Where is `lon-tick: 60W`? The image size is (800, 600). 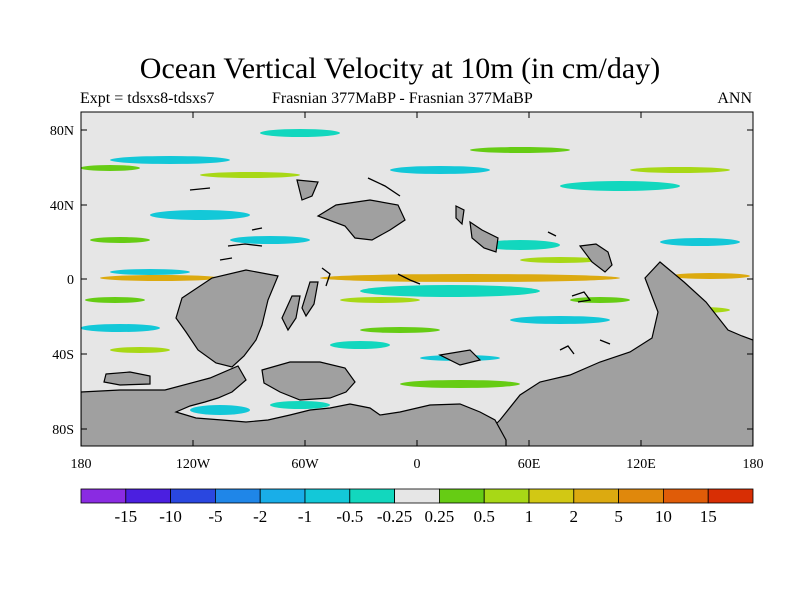
lon-tick: 60W is located at coordinates (305, 292).